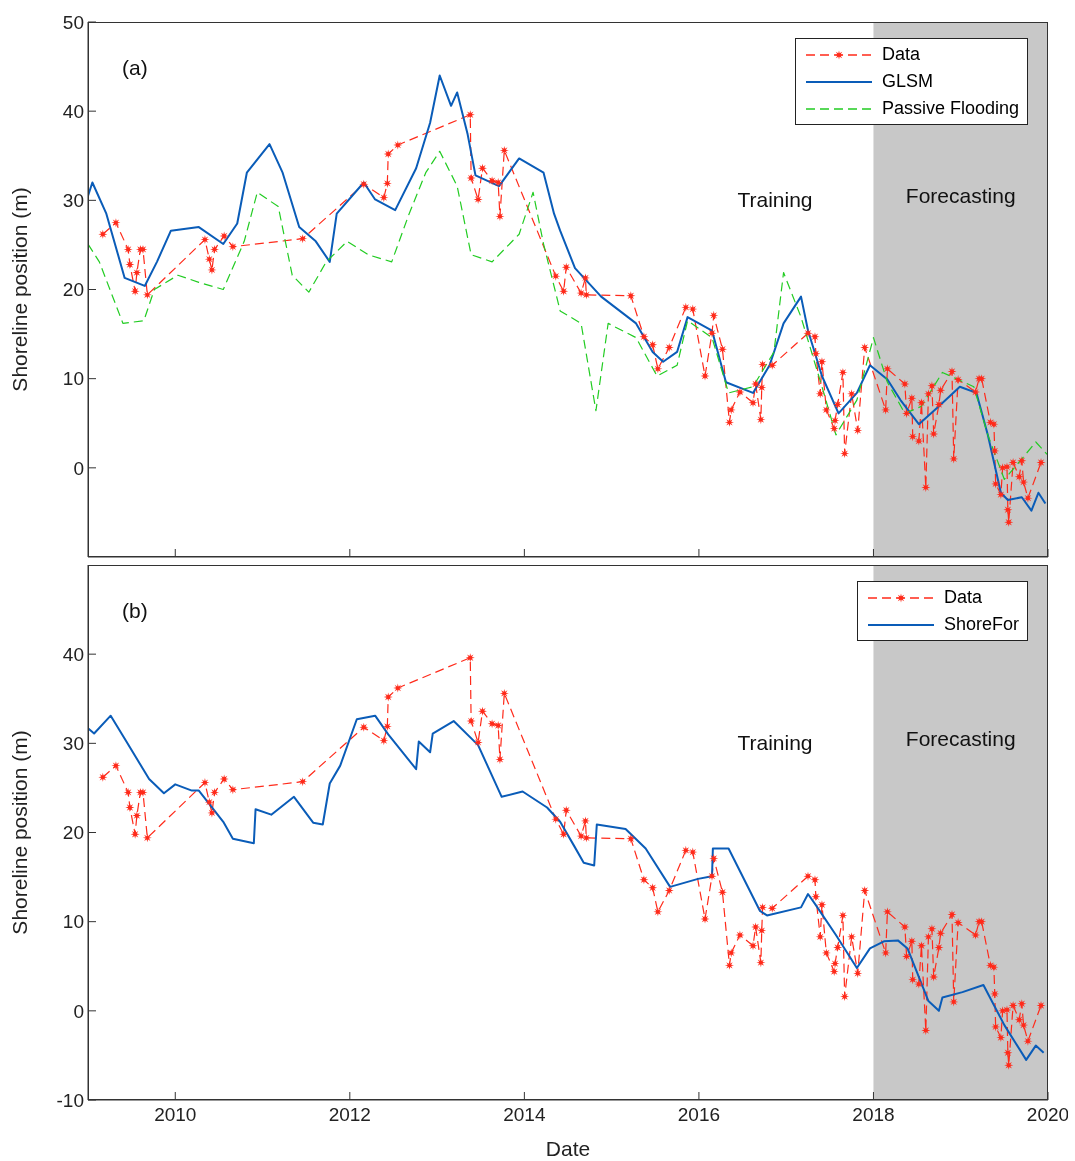  Describe the element at coordinates (950, 108) in the screenshot. I see `legend-label: Passive Flooding` at that location.